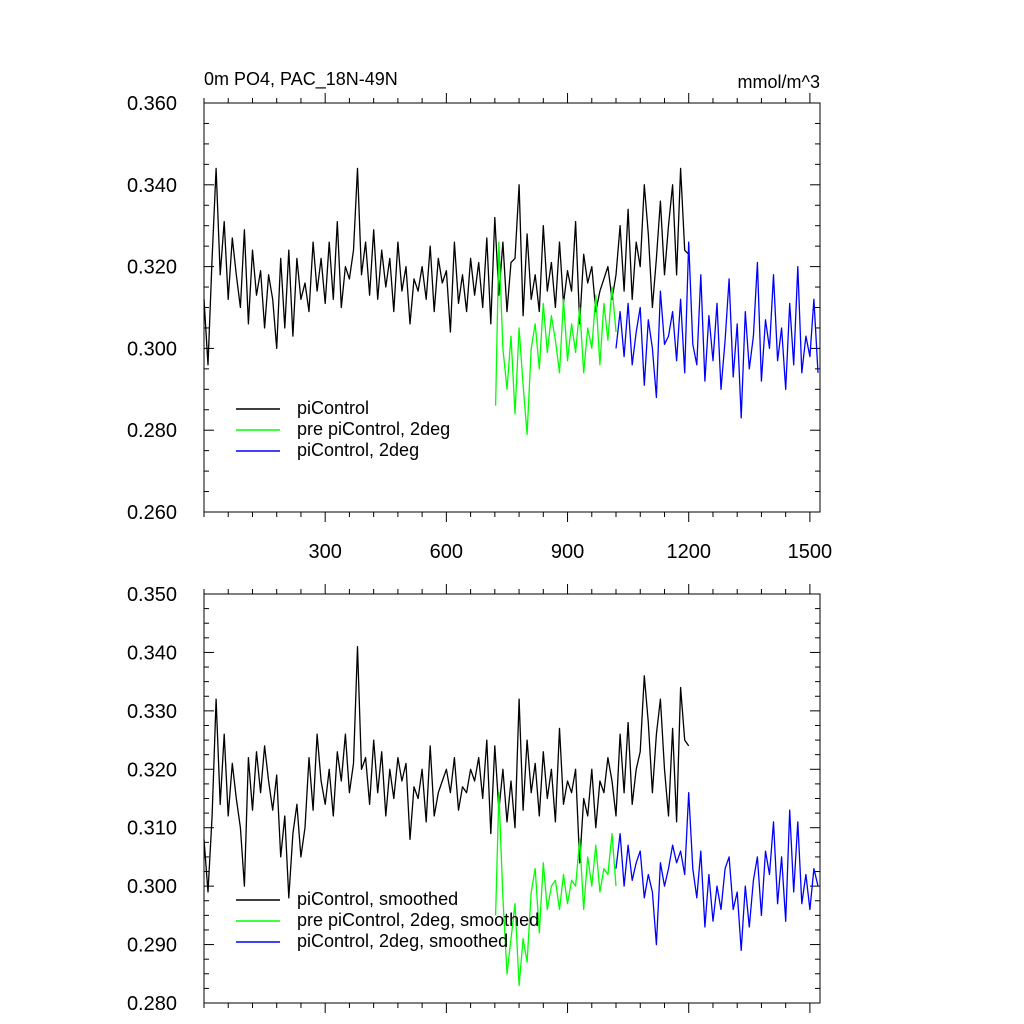  I want to click on x-tick-label: 900, so click(567, 552).